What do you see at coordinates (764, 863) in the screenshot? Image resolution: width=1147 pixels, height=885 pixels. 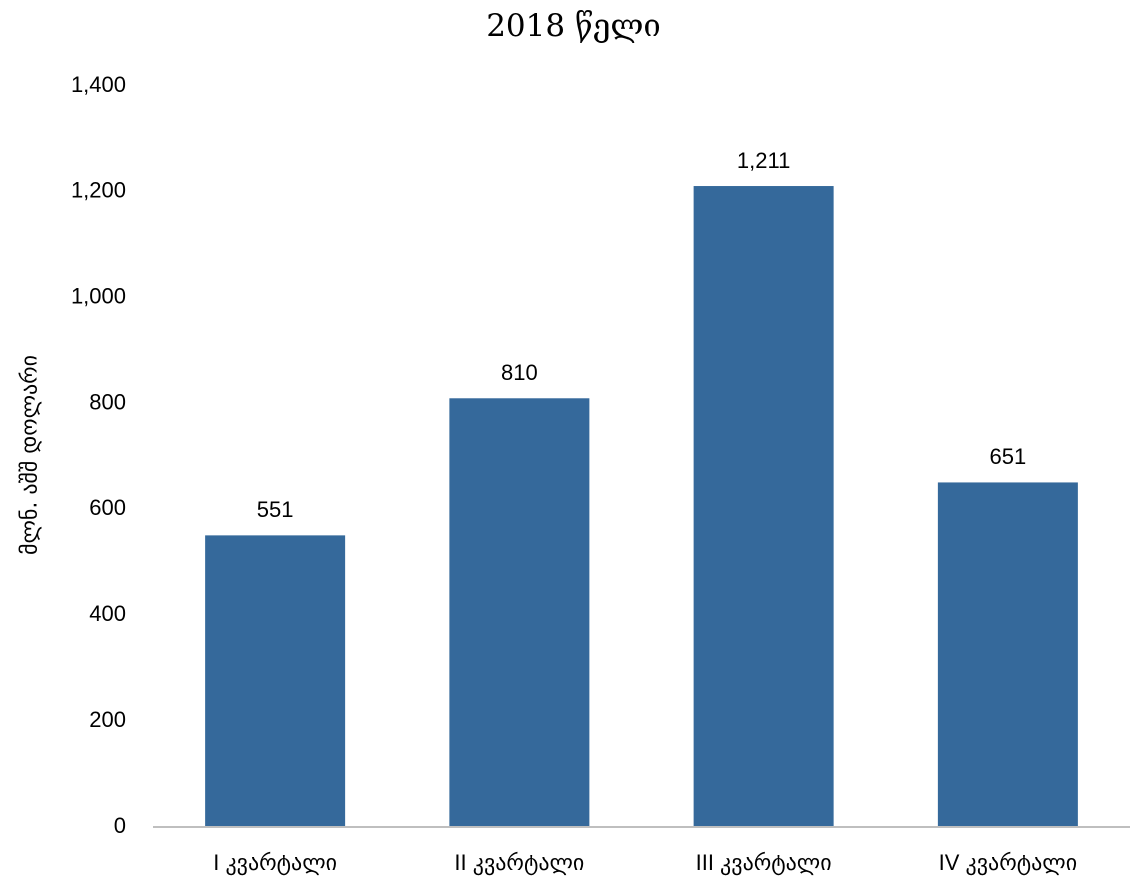 I see `x-tick-label: III კვარტალი` at bounding box center [764, 863].